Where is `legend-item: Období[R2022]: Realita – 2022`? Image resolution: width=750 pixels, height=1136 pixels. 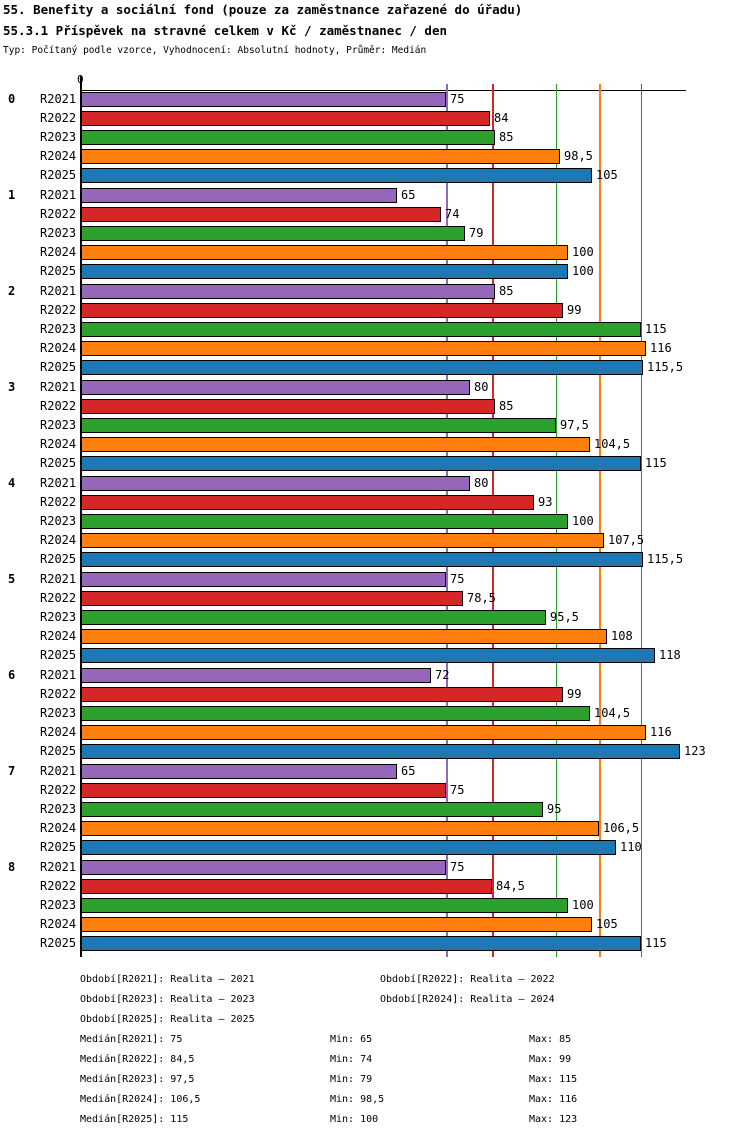 legend-item: Období[R2022]: Realita – 2022 is located at coordinates (467, 979).